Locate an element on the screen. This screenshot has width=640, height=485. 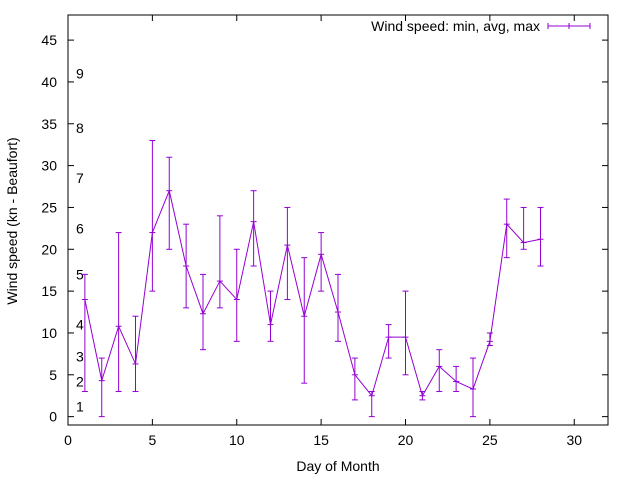
y-tick-label: 40 is located at coordinates (49, 82).